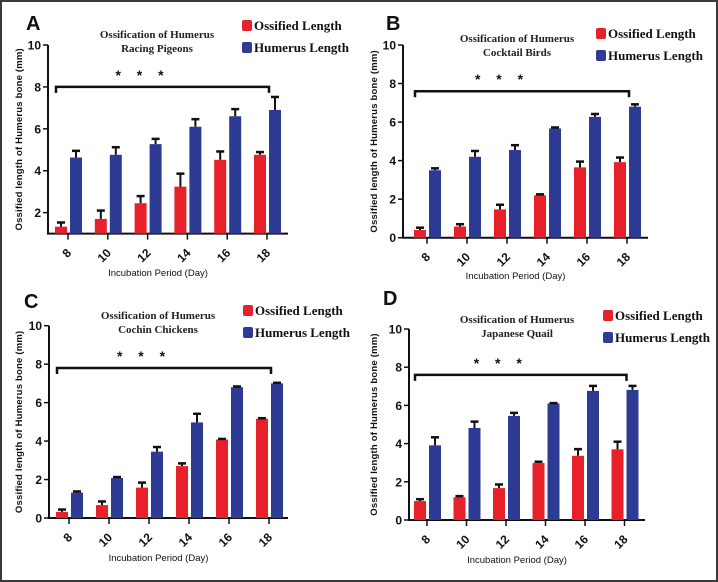 The width and height of the screenshot is (718, 582). Describe the element at coordinates (463, 542) in the screenshot. I see `panel-d-x-tick-label: 10` at that location.